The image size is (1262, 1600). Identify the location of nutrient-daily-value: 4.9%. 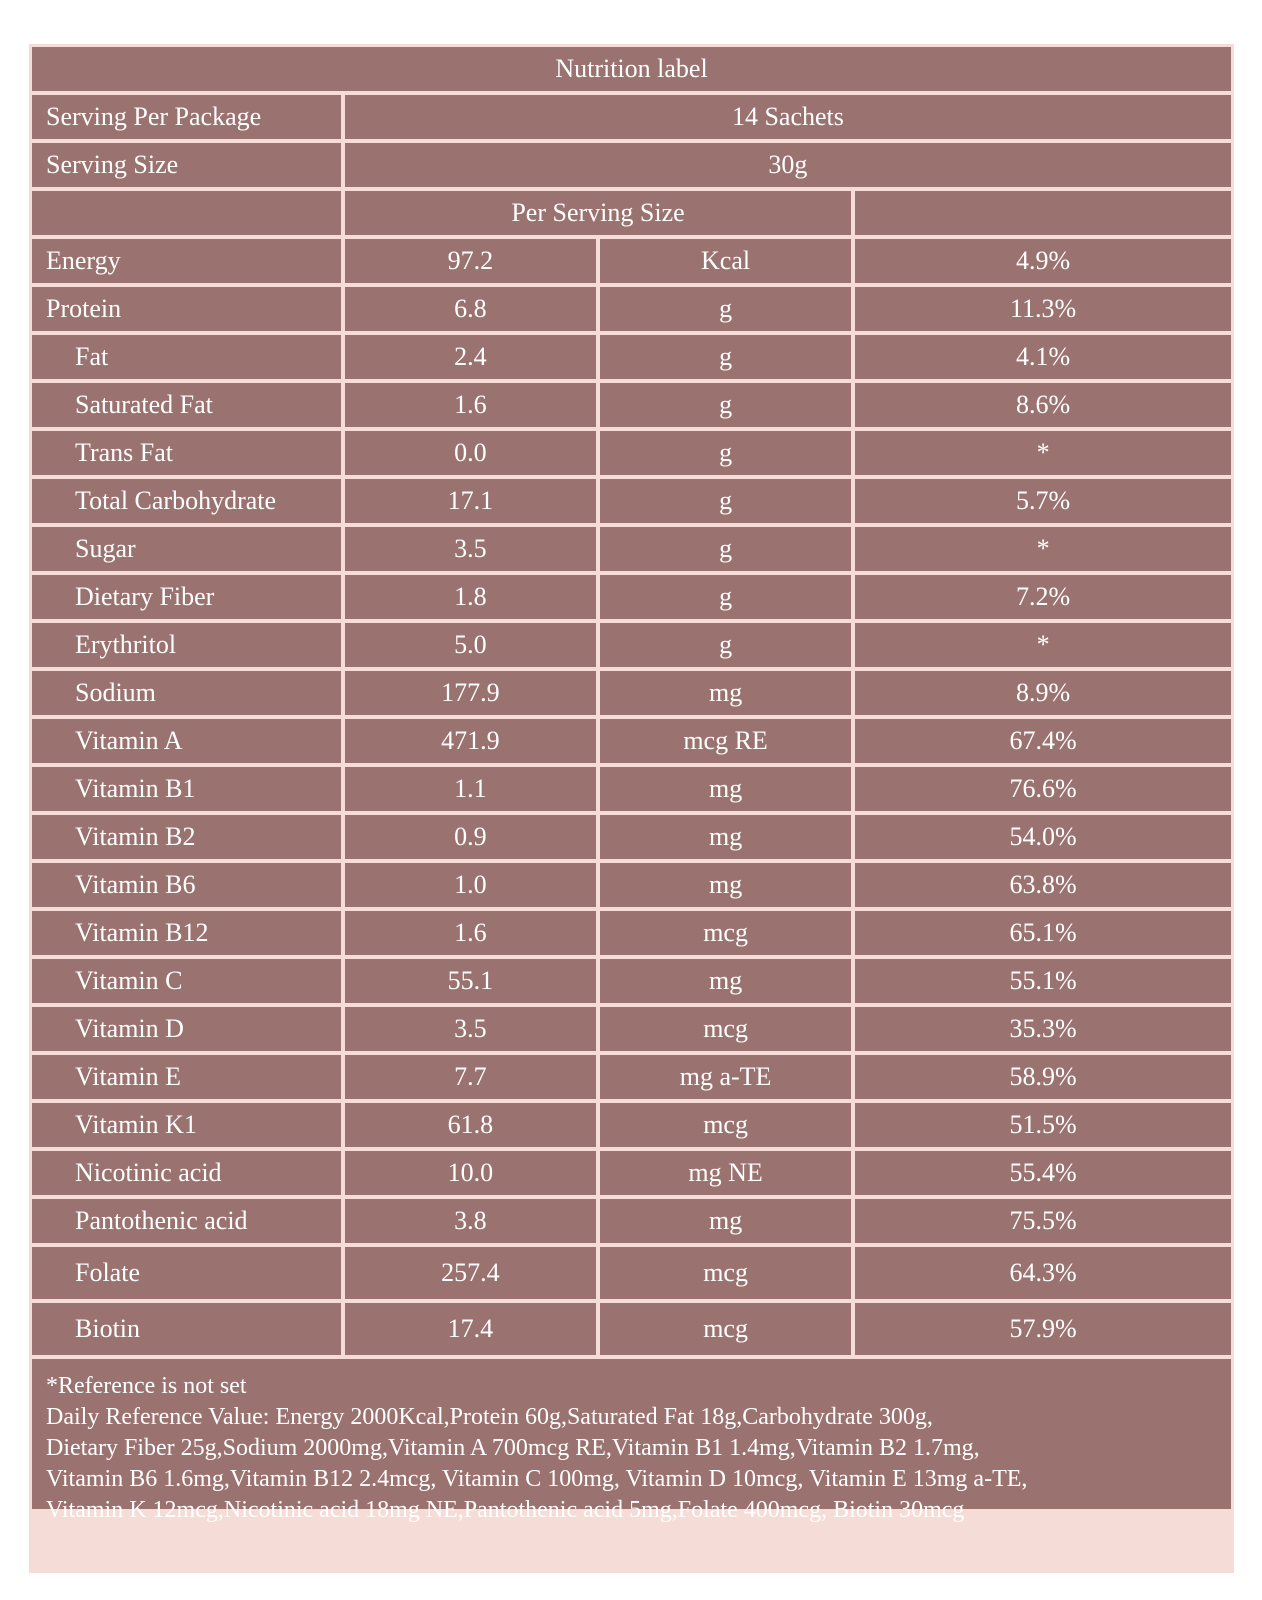
(1043, 261).